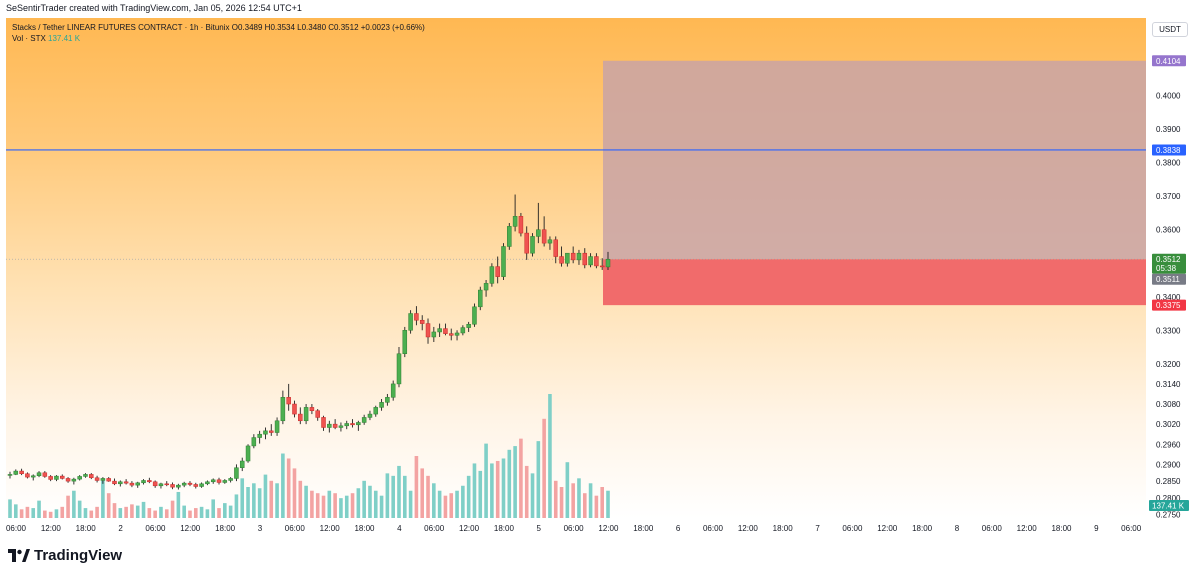 This screenshot has width=1199, height=577. What do you see at coordinates (874, 282) in the screenshot?
I see `stop-zone` at bounding box center [874, 282].